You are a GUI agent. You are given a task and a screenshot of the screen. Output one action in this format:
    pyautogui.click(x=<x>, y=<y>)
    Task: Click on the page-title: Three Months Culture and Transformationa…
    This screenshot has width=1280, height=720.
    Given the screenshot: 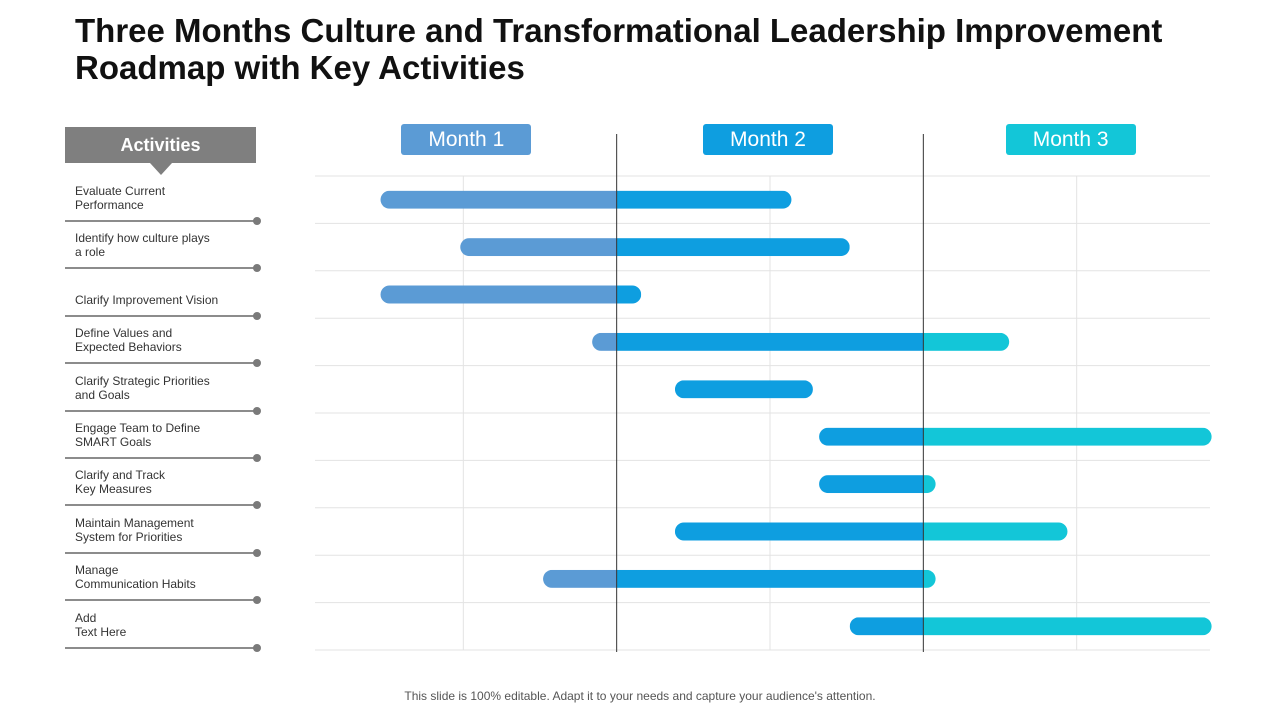 What is the action you would take?
    pyautogui.click(x=619, y=49)
    